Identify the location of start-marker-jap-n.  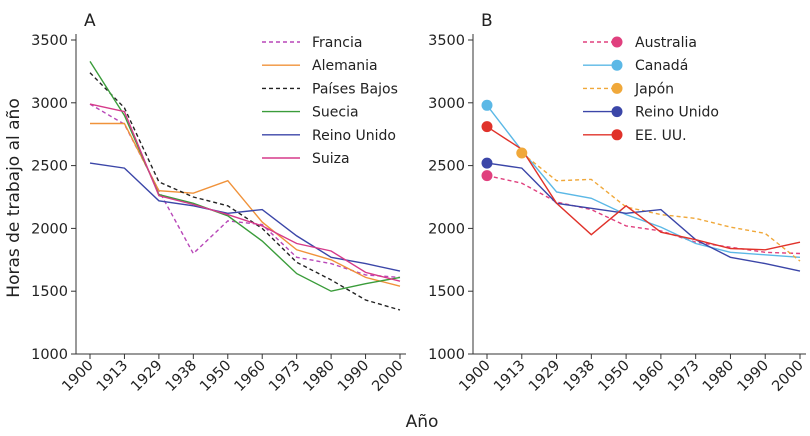
(522, 153).